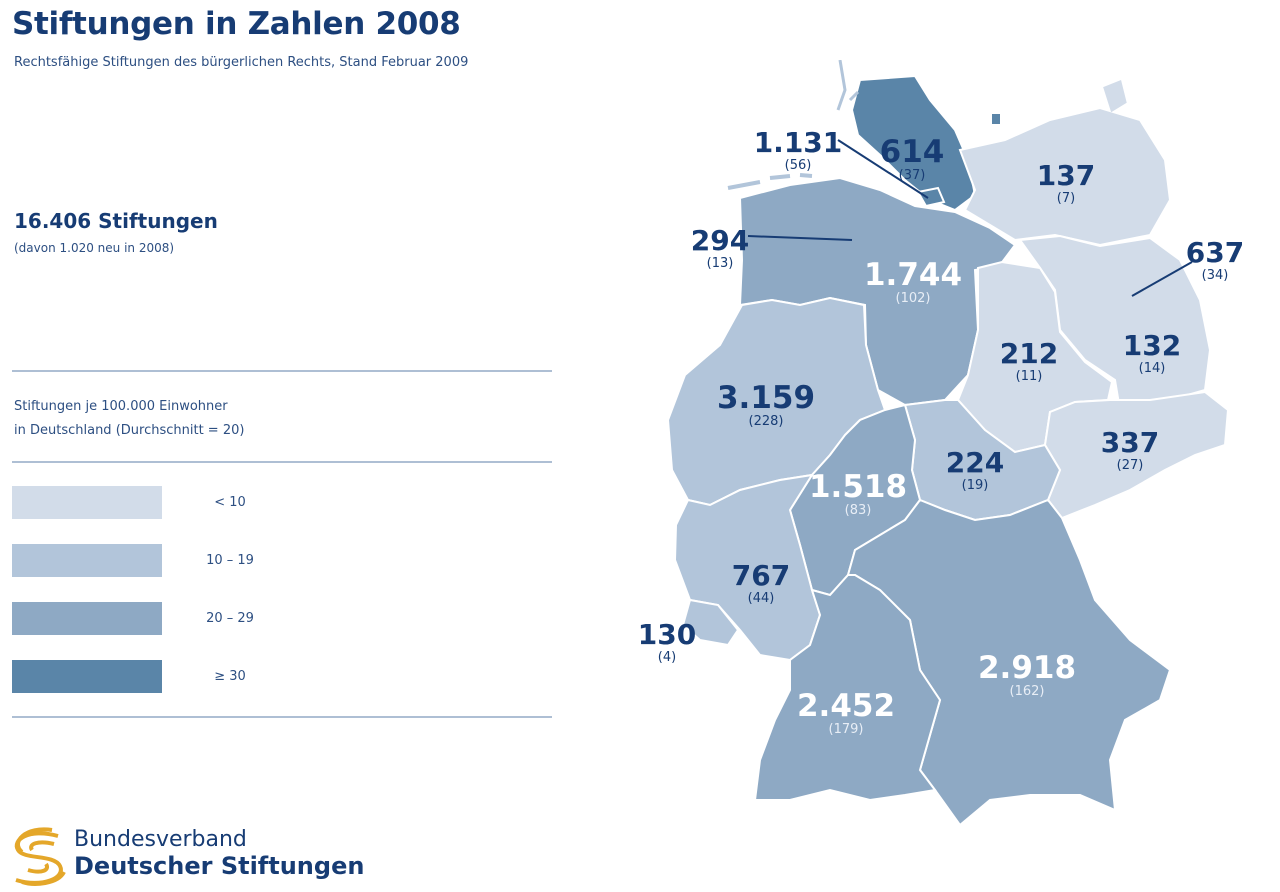 The image size is (1280, 892). I want to click on state-total: 2.918, so click(1027, 668).